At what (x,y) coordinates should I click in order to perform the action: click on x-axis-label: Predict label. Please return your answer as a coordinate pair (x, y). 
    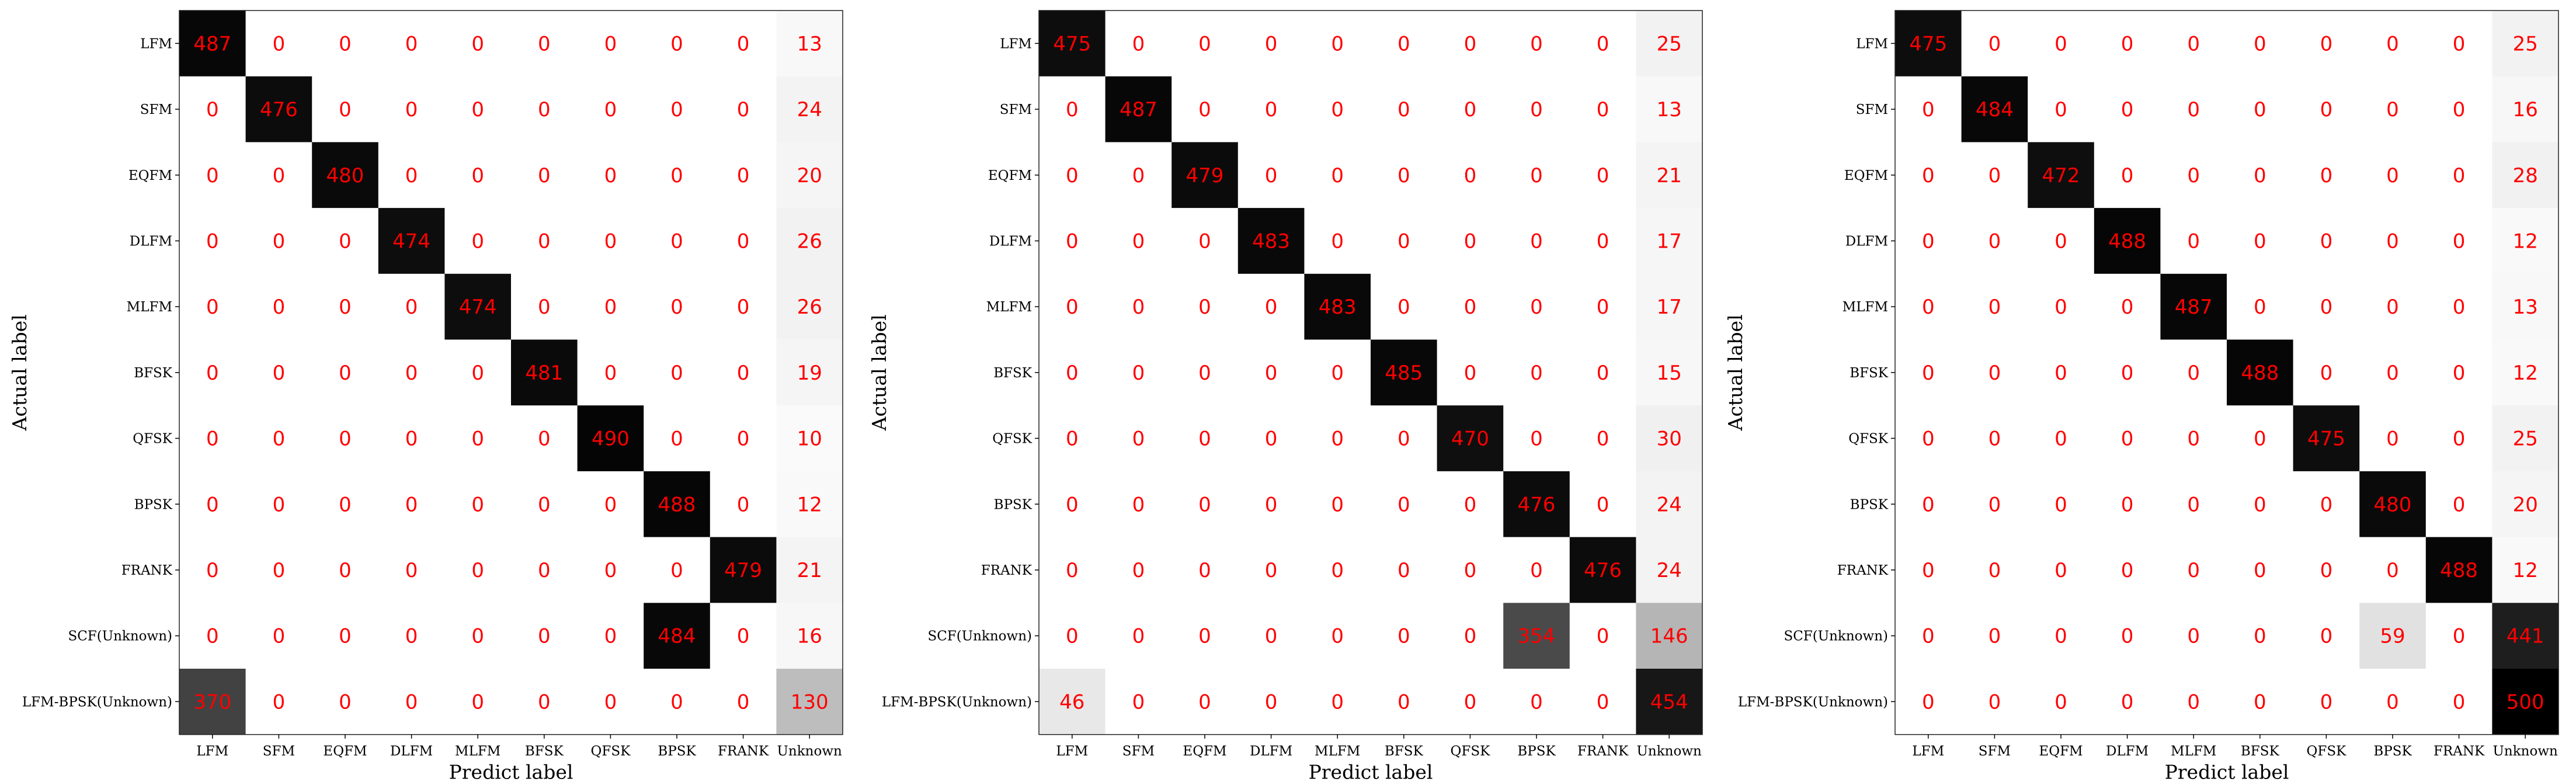
    Looking at the image, I should click on (511, 771).